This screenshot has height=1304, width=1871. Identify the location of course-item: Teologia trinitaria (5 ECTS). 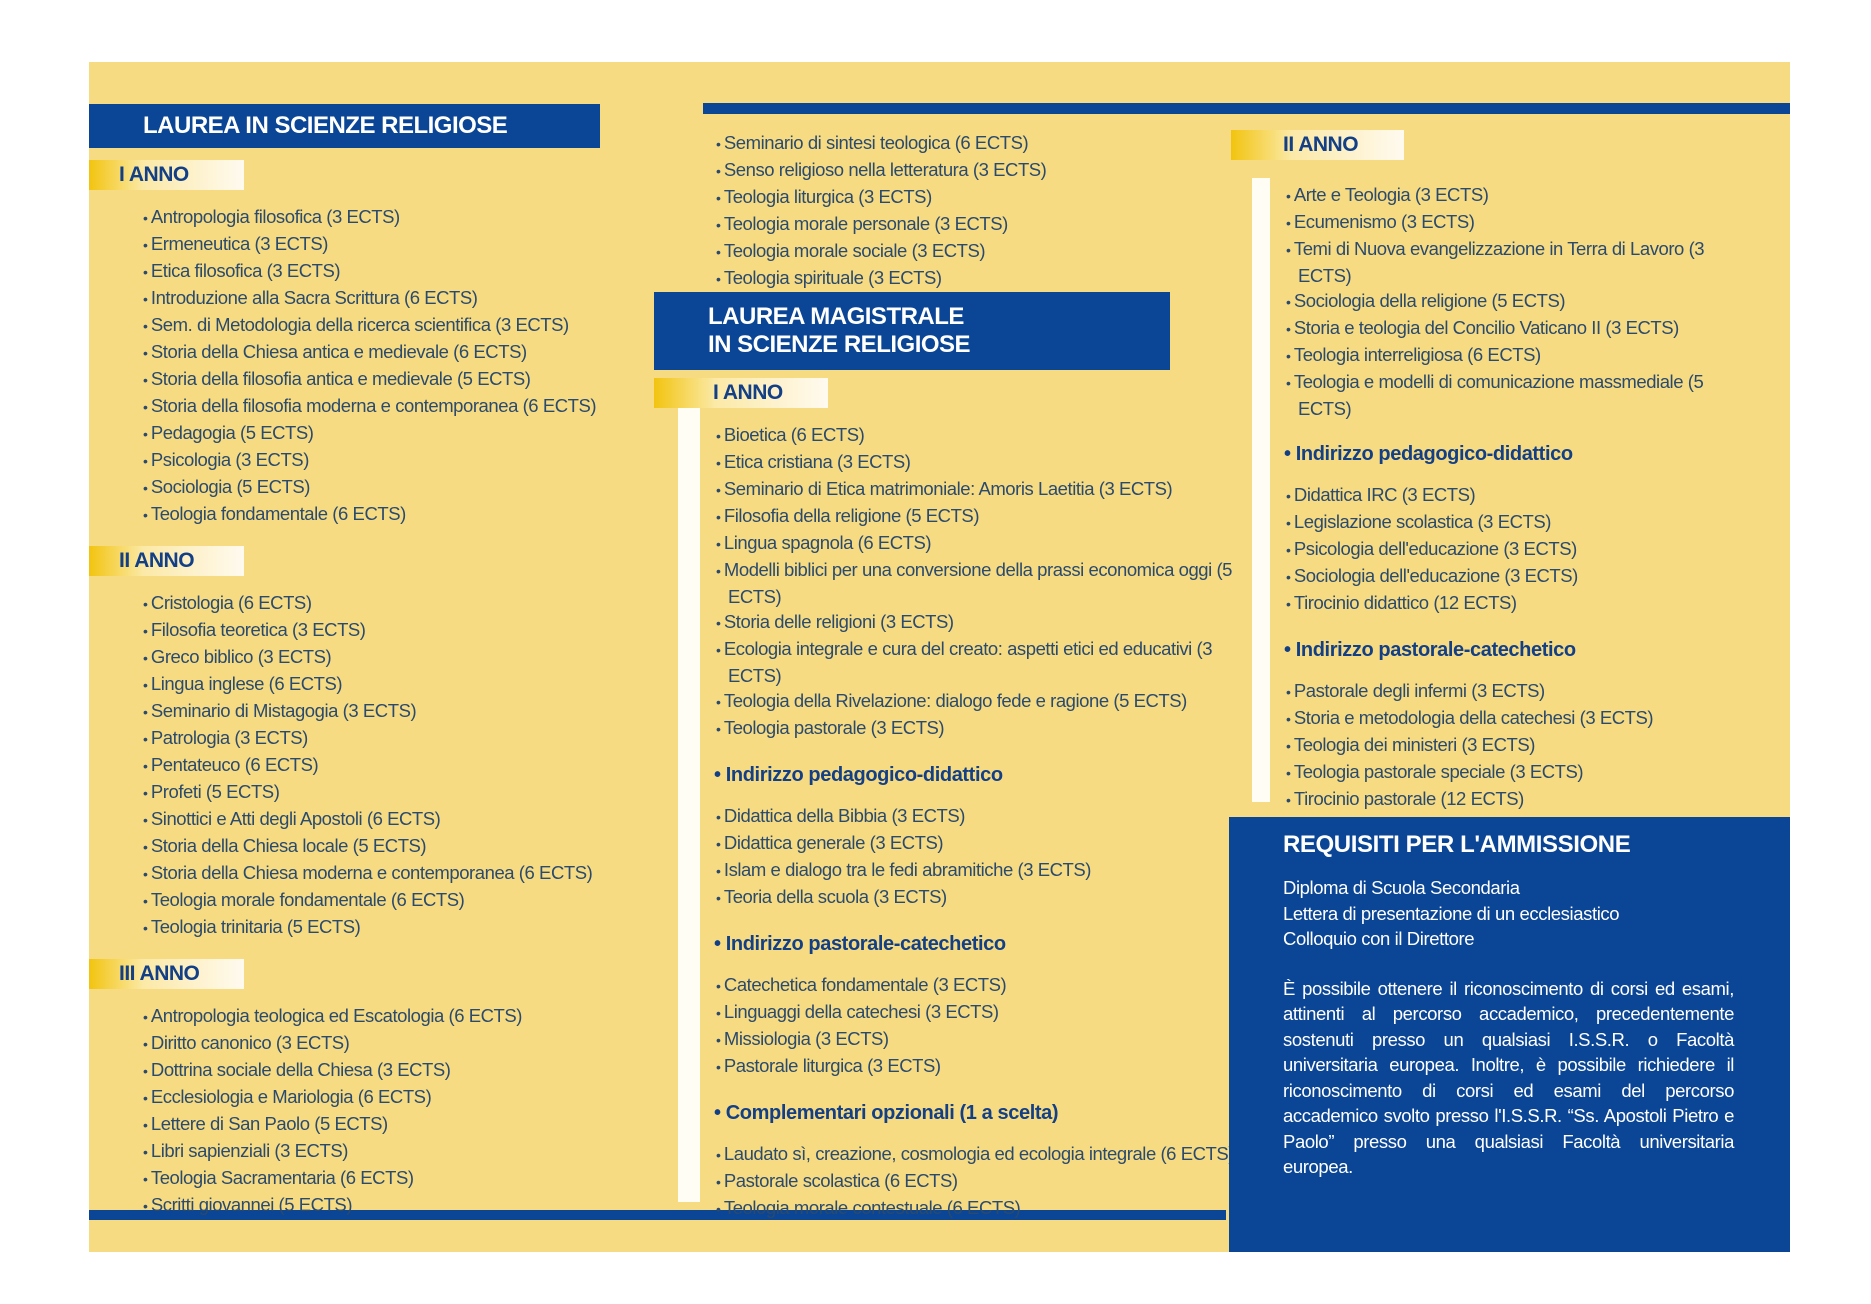
(396, 927).